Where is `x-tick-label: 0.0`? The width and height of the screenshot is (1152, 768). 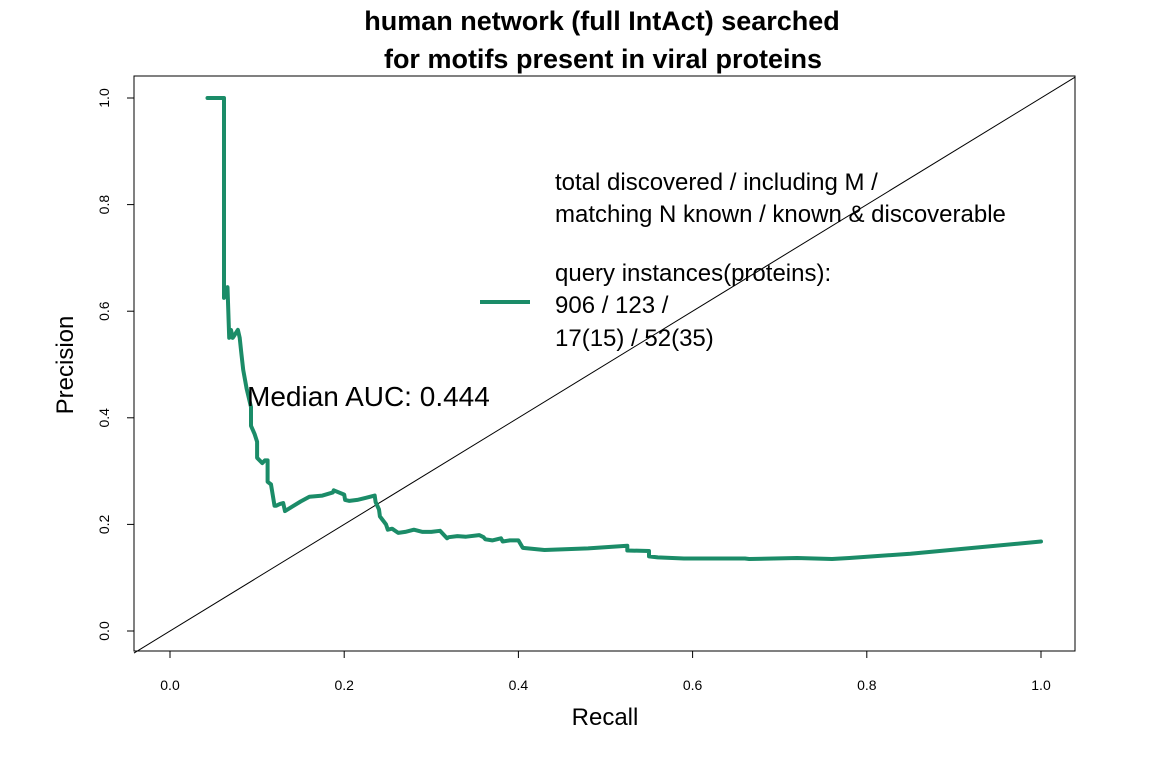
x-tick-label: 0.0 is located at coordinates (170, 685).